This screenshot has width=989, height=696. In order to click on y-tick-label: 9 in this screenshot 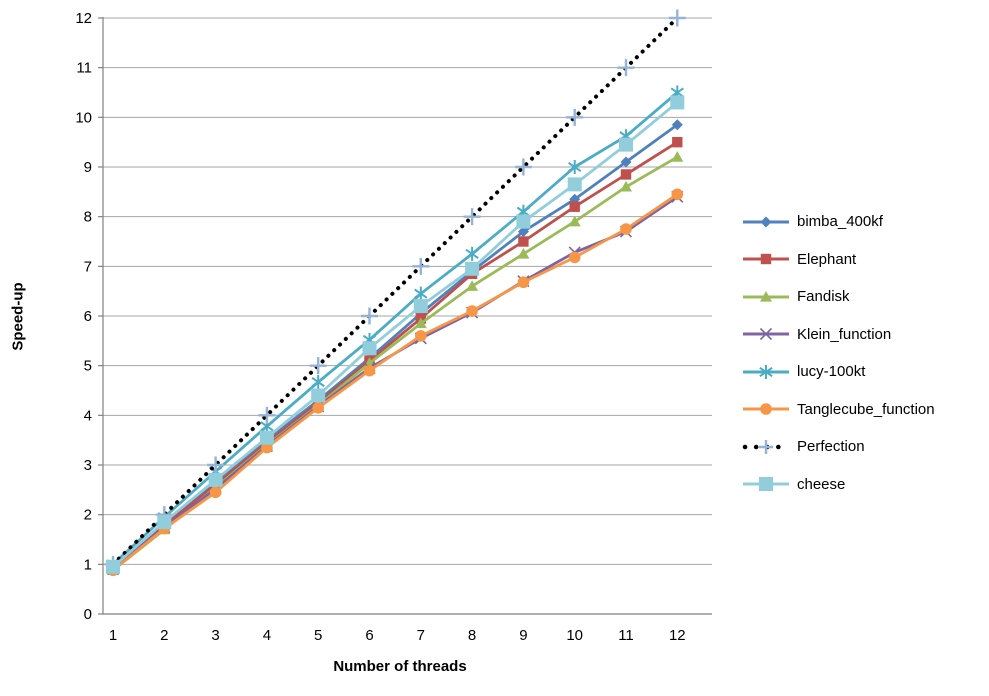, I will do `click(88, 167)`.